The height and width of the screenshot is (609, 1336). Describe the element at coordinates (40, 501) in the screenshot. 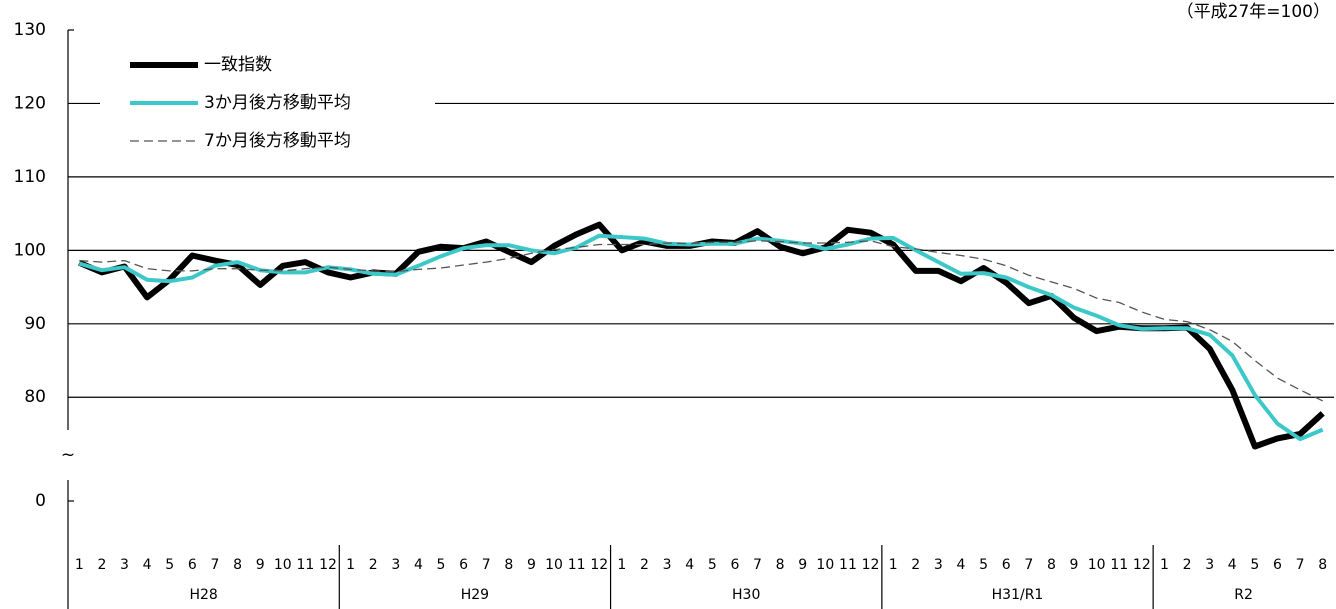

I see `y-tick-label: 0` at that location.